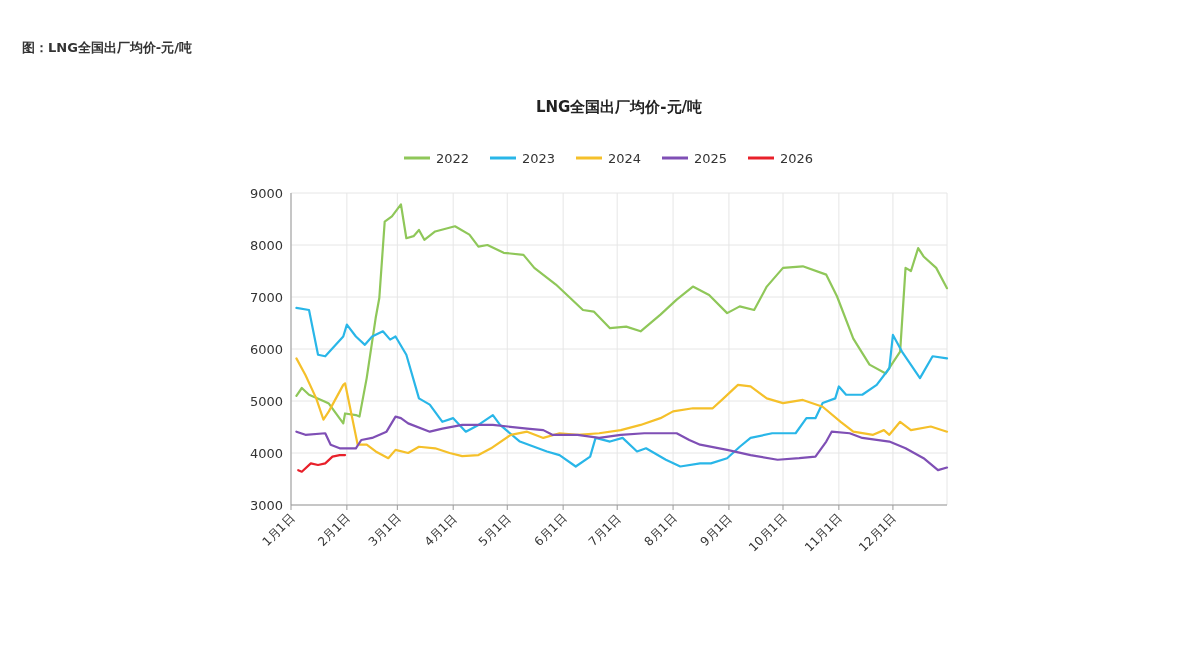 The height and width of the screenshot is (650, 1203). What do you see at coordinates (334, 530) in the screenshot?
I see `x-tick-label: 2月1日` at bounding box center [334, 530].